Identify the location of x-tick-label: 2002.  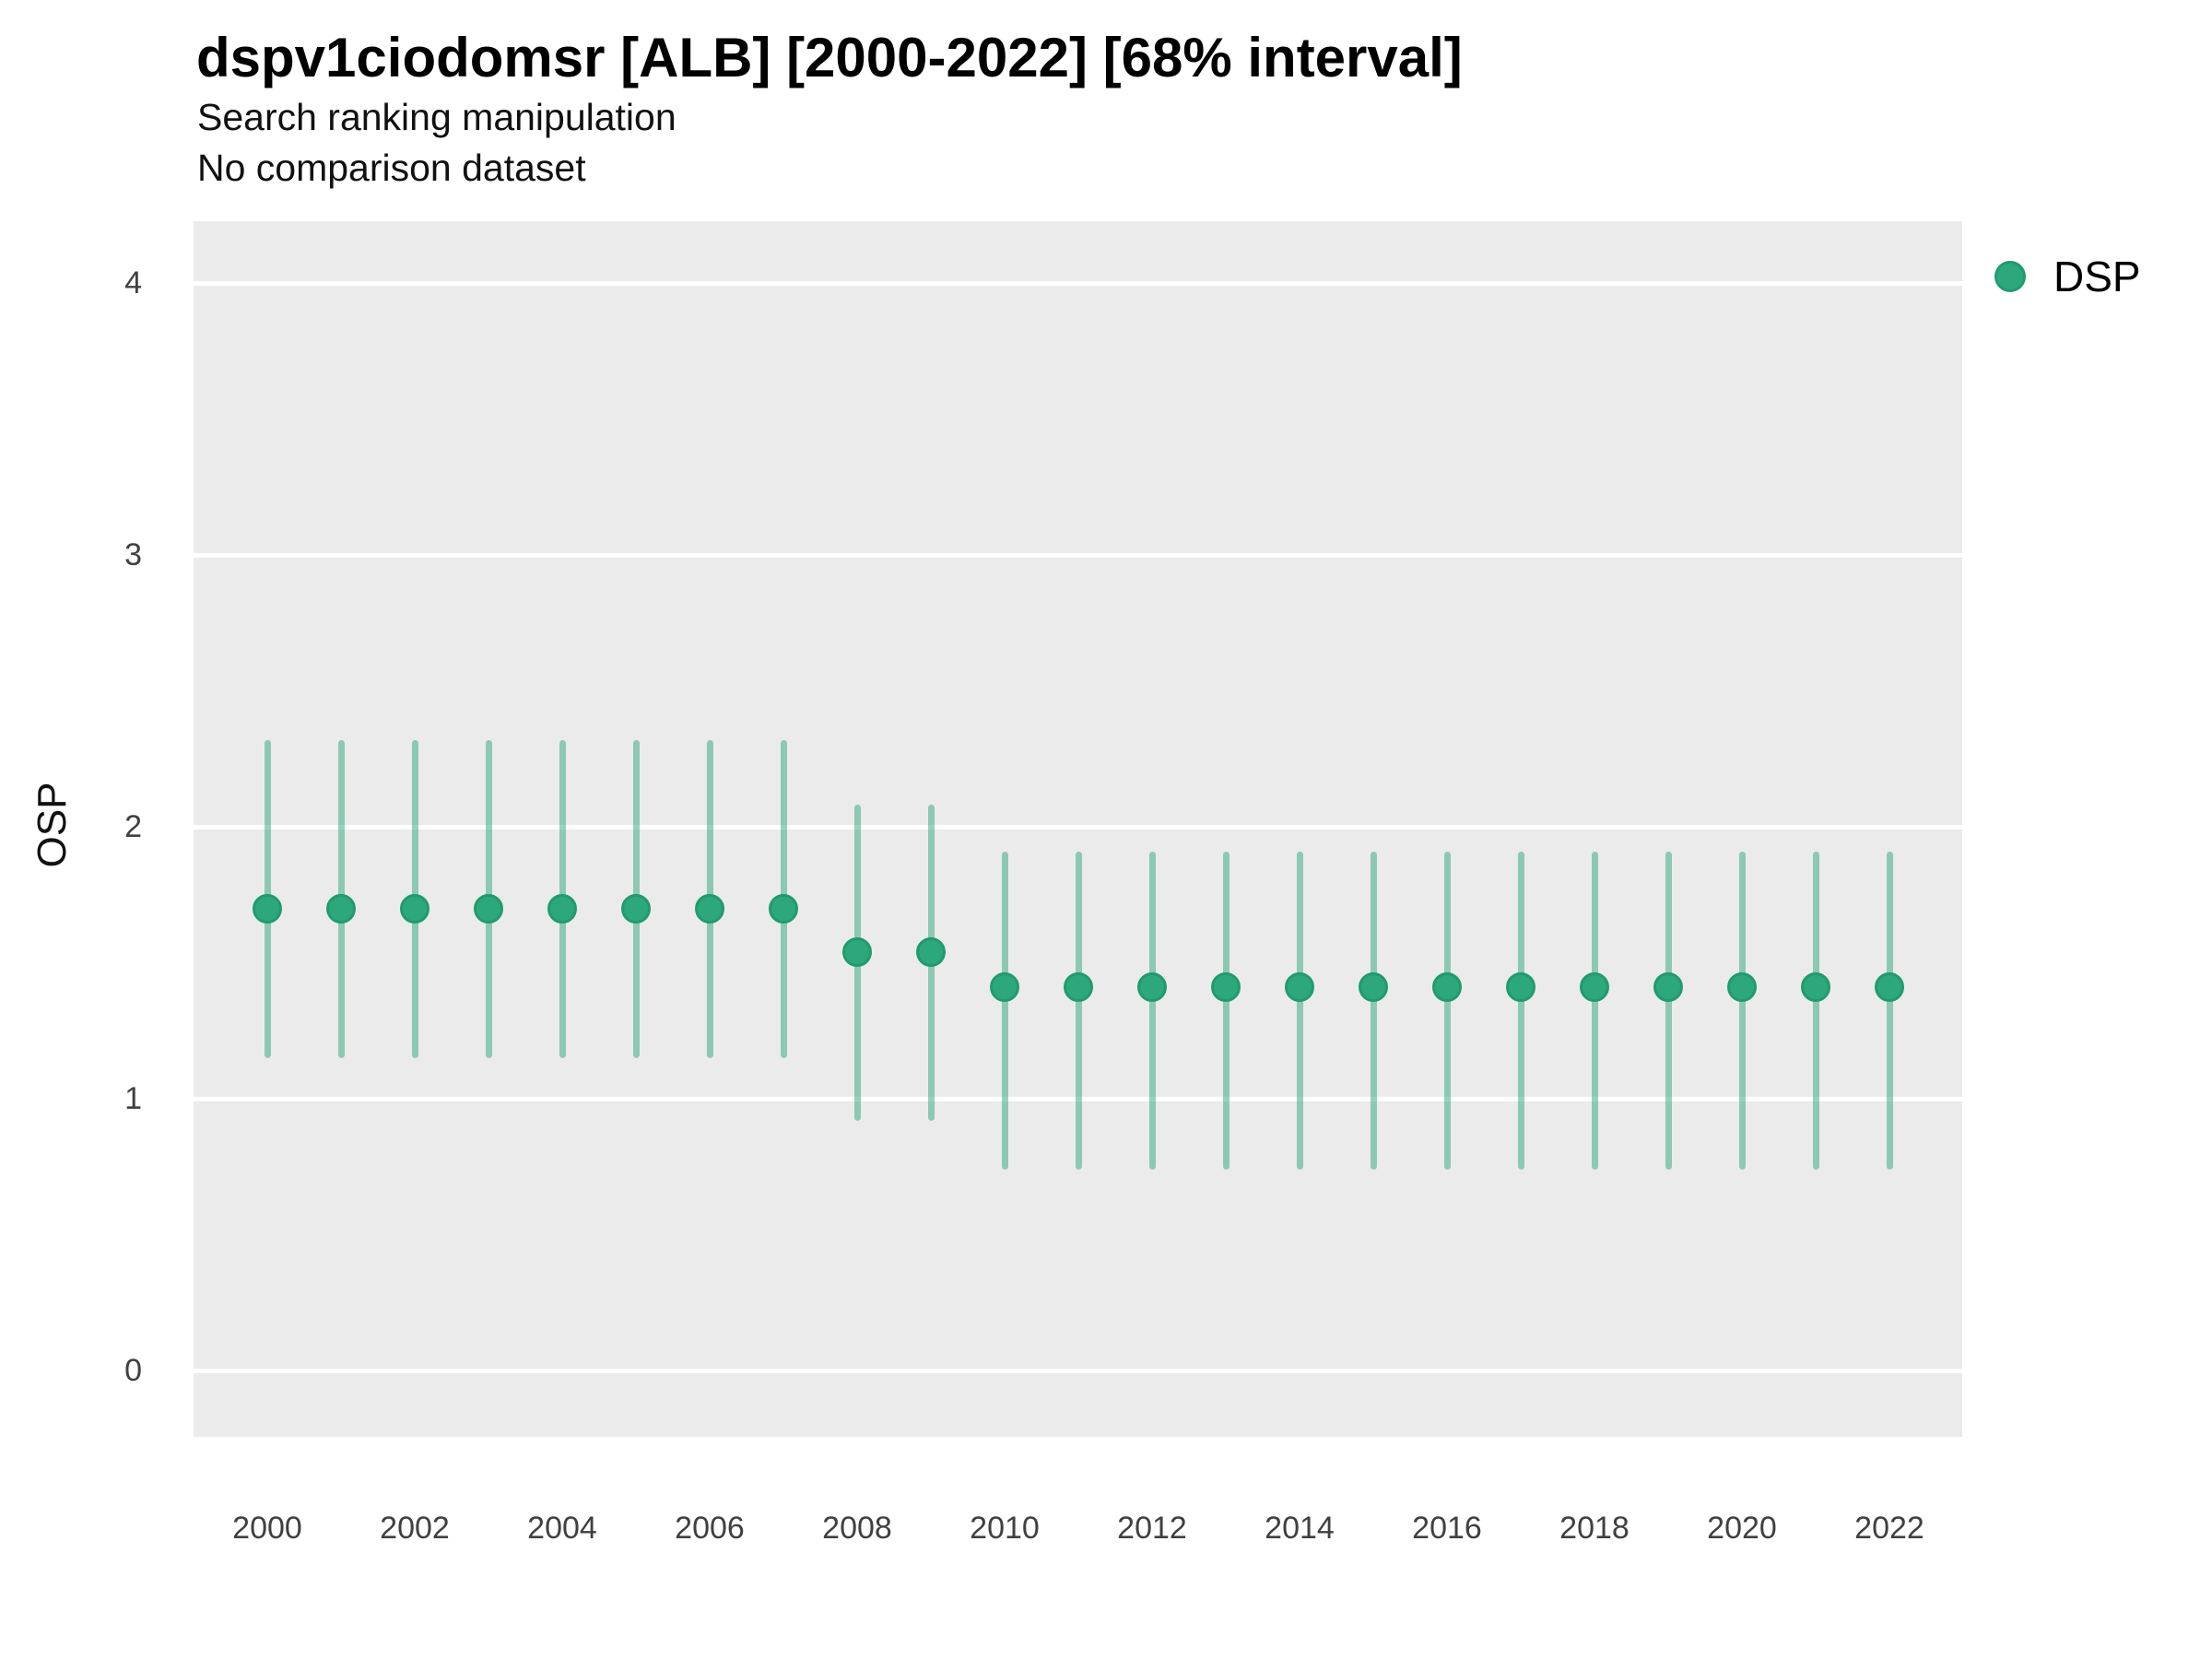
(415, 1528).